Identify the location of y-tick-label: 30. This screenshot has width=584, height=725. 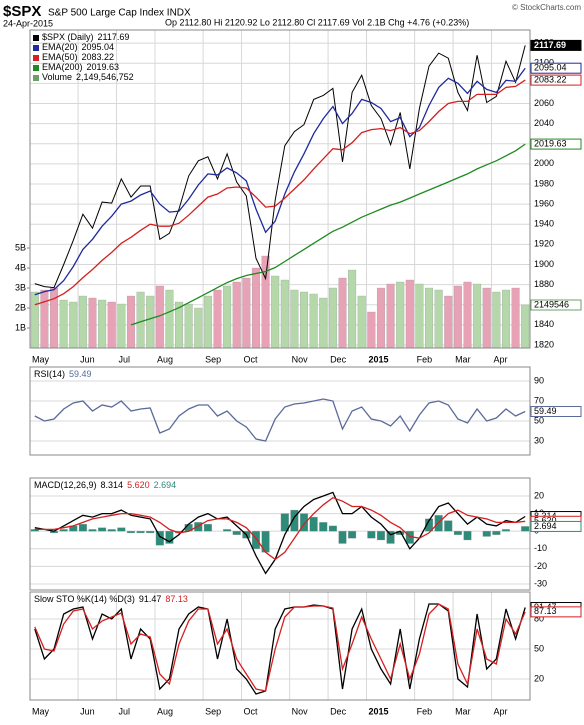
(539, 440).